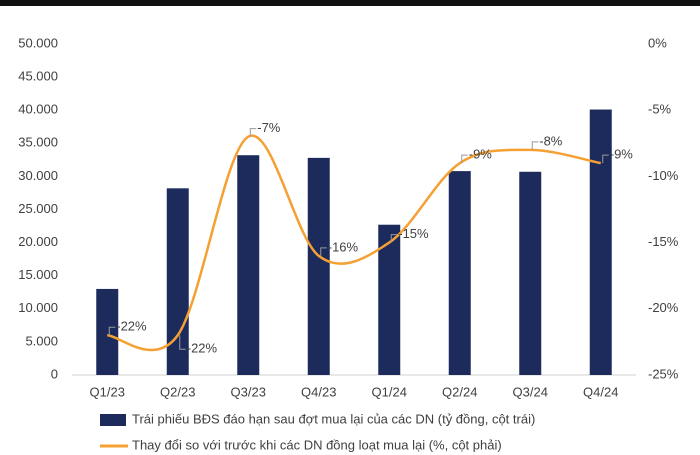 The height and width of the screenshot is (455, 700). I want to click on y2-tick-label: -15%, so click(663, 241).